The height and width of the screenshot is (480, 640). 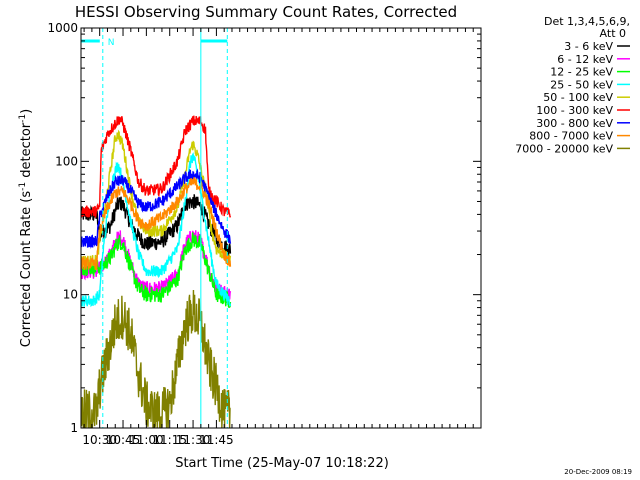 I want to click on x-tick-label: 10:45, so click(x=123, y=440).